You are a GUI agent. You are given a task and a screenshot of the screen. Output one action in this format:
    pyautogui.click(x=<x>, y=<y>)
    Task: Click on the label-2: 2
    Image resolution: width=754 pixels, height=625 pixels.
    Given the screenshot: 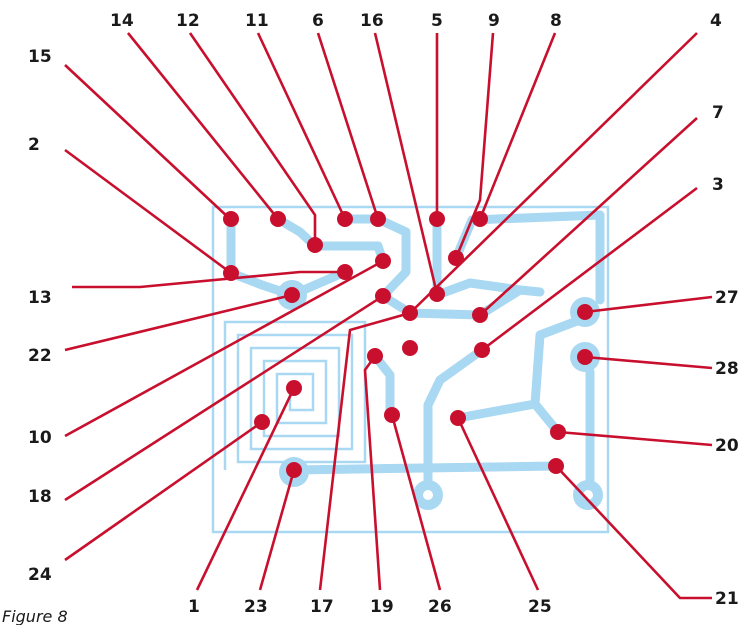 What is the action you would take?
    pyautogui.click(x=34, y=145)
    